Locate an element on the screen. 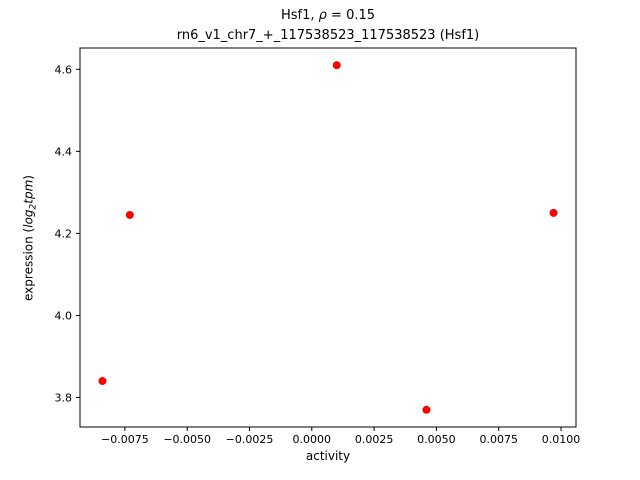  x-tick-label: −0.0050 is located at coordinates (187, 439).